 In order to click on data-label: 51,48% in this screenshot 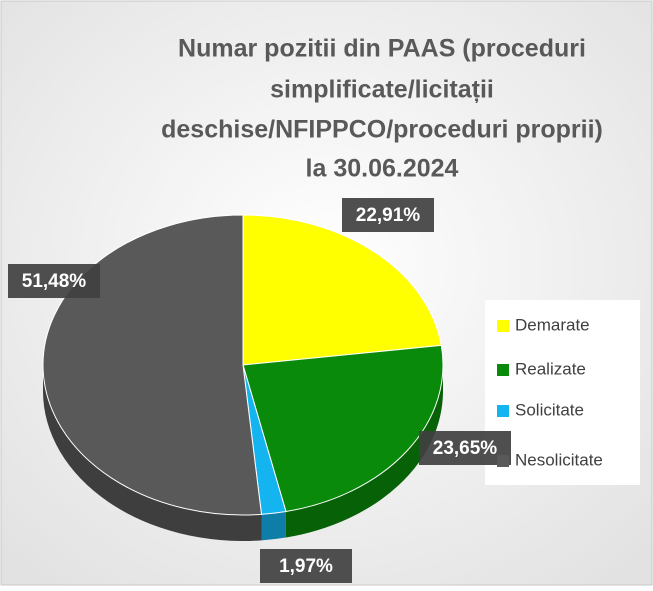, I will do `click(54, 281)`.